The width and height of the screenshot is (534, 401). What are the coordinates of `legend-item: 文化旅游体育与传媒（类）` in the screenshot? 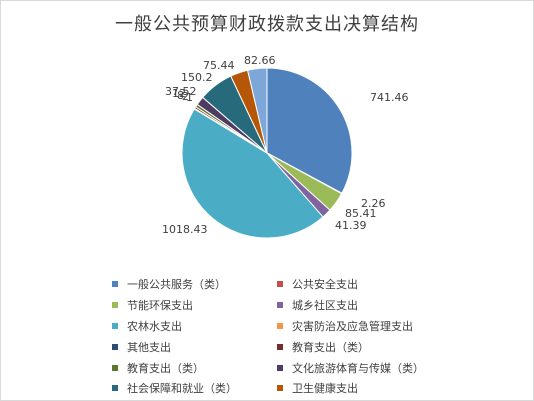 It's located at (359, 367).